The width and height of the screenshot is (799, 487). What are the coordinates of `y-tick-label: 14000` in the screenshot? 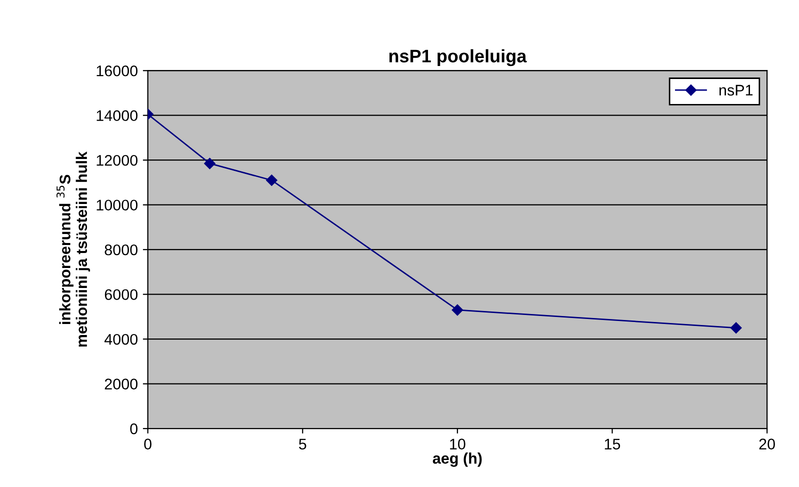 It's located at (117, 116).